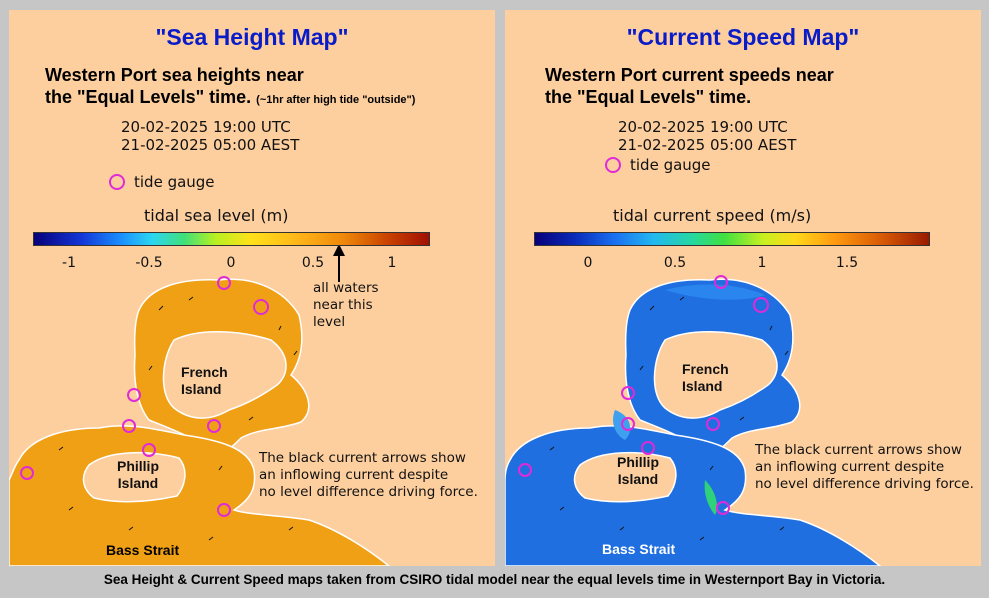 The image size is (989, 598). Describe the element at coordinates (732, 239) in the screenshot. I see `current-speed-colorbar` at that location.